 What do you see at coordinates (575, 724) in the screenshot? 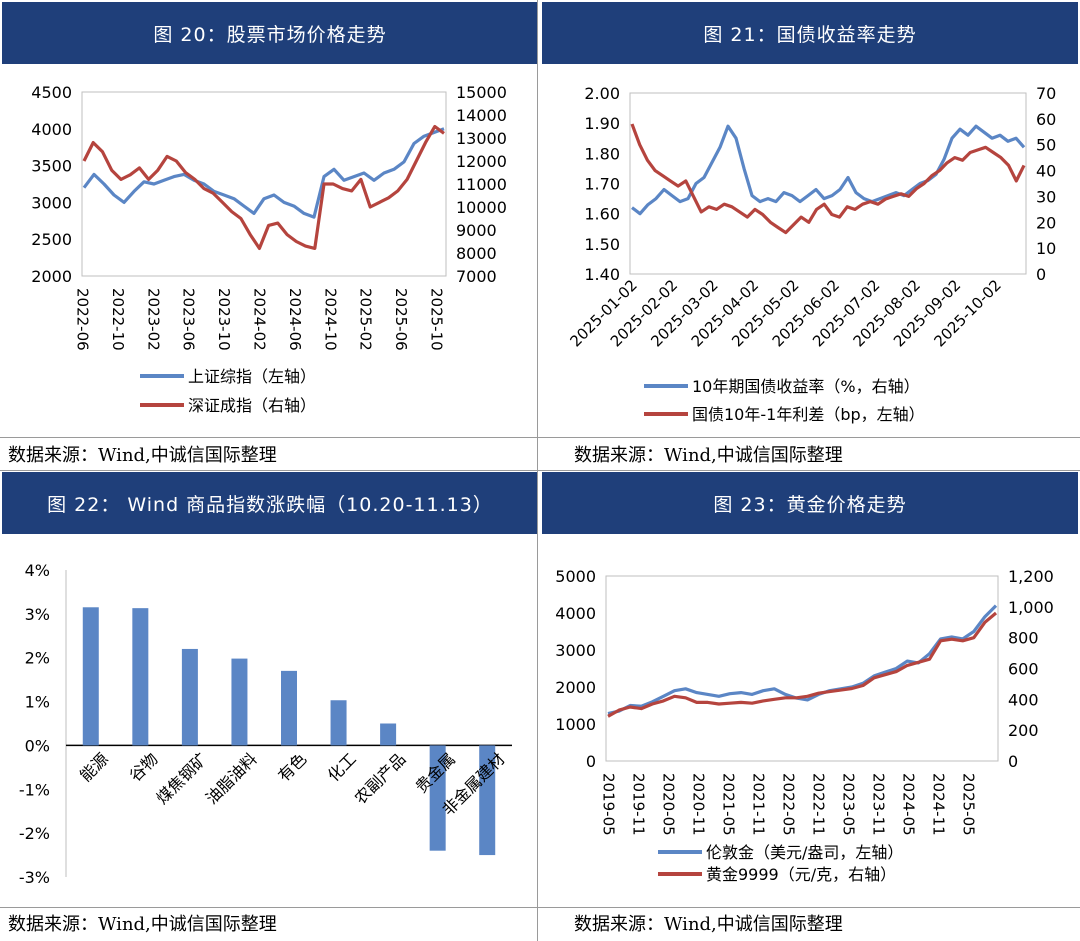
I see `y-left-tick-label: 1000` at bounding box center [575, 724].